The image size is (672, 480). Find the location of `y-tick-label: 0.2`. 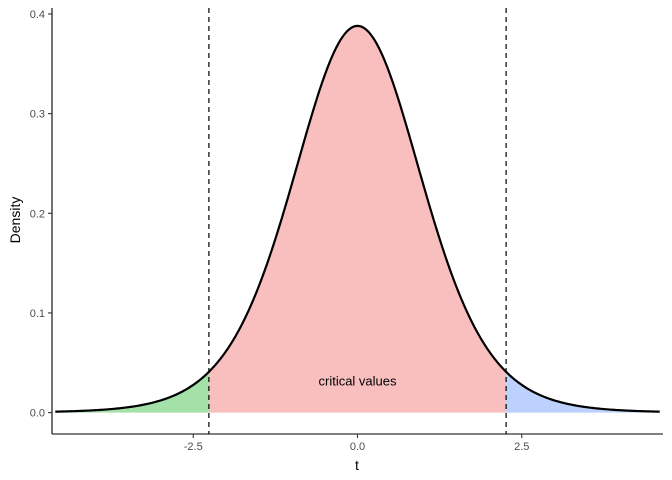

y-tick-label: 0.2 is located at coordinates (37, 214).